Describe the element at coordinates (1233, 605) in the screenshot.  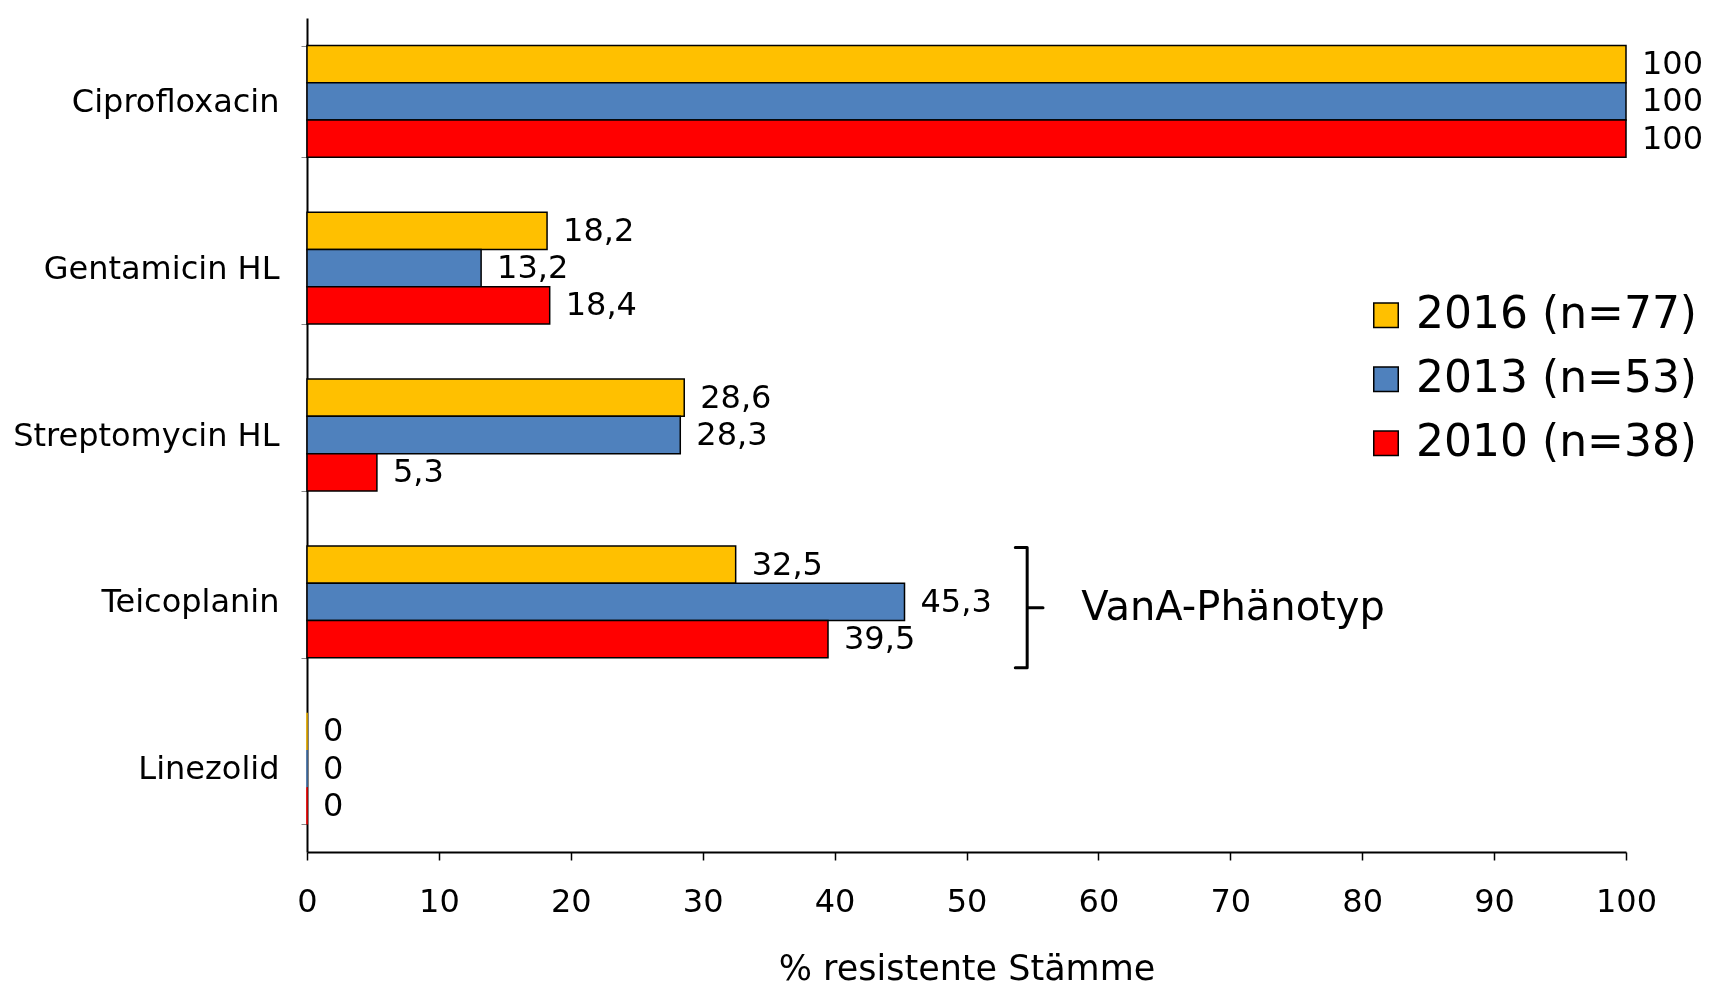
I see `annotation: VanA-Phänotyp` at that location.